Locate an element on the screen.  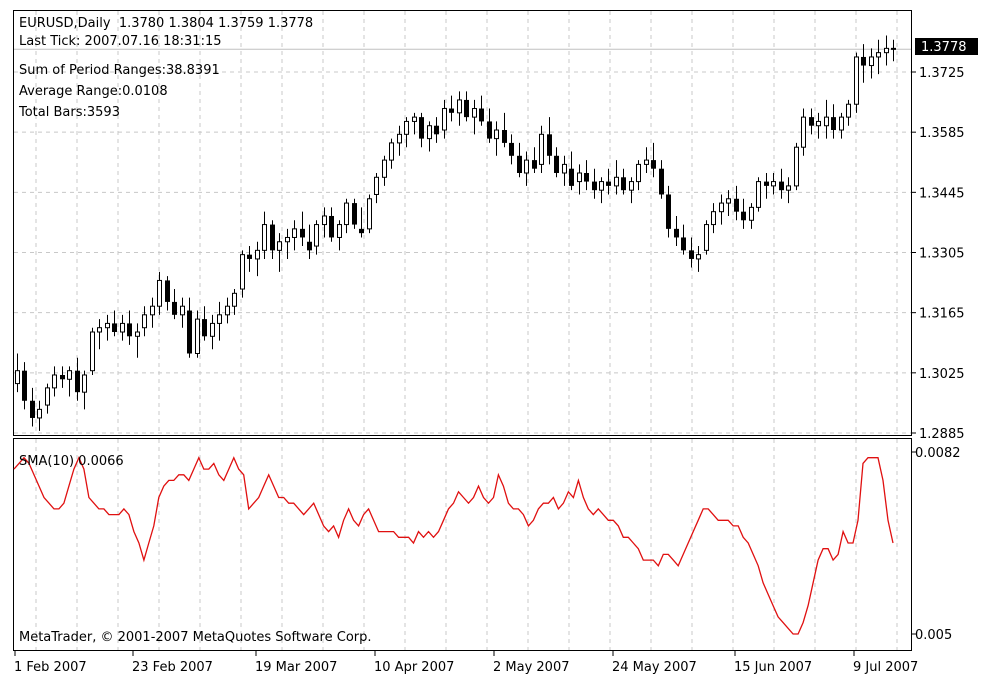
price-tick-label: 1.2885 is located at coordinates (942, 434).